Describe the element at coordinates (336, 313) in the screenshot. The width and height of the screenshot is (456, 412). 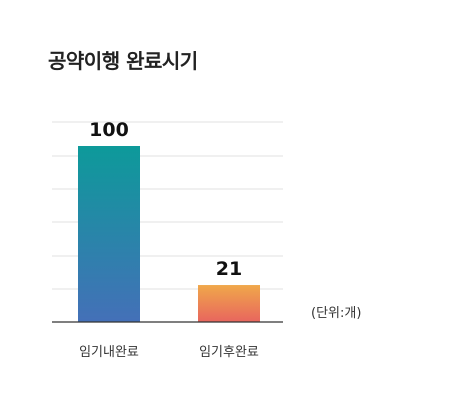
I see `unit-label: (단위:개)` at that location.